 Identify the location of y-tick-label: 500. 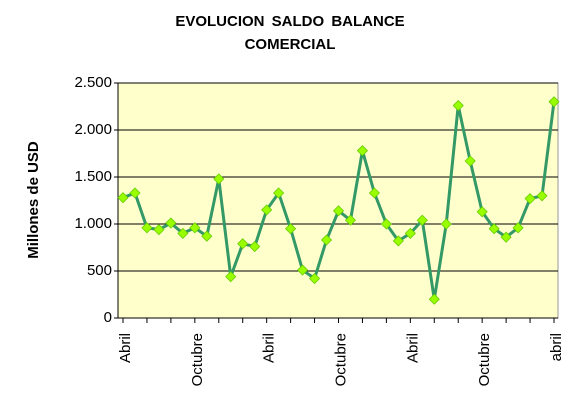
(99, 270).